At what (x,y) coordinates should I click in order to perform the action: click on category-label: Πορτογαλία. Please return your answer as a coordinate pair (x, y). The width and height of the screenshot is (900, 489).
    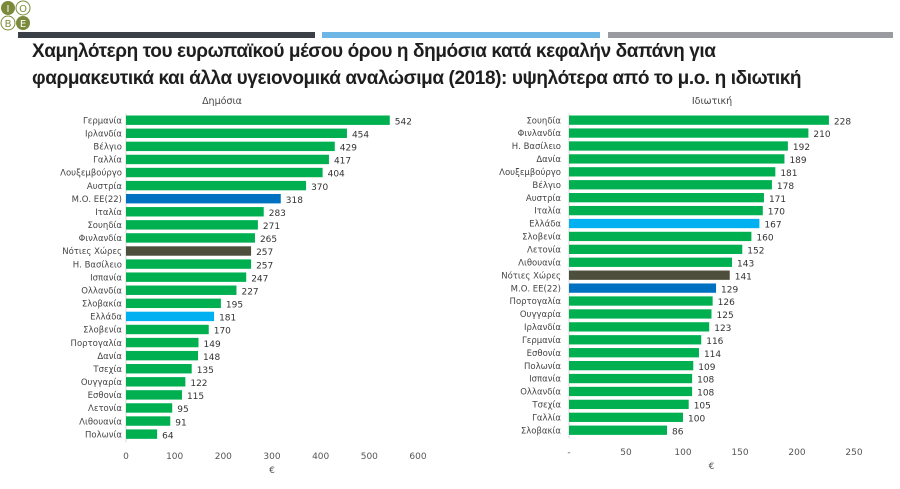
    Looking at the image, I should click on (536, 302).